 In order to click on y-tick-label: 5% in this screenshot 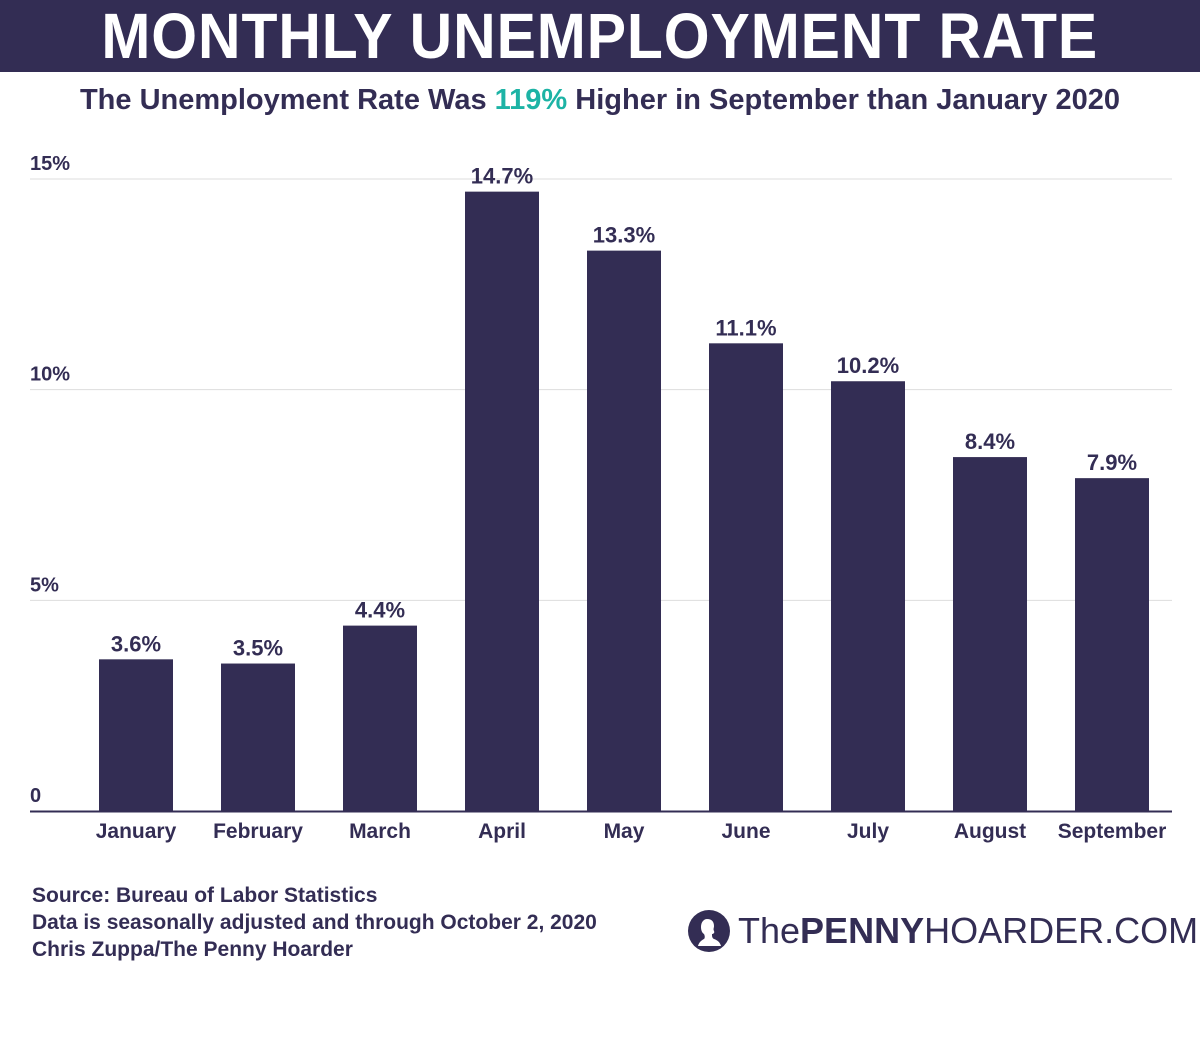, I will do `click(44, 585)`.